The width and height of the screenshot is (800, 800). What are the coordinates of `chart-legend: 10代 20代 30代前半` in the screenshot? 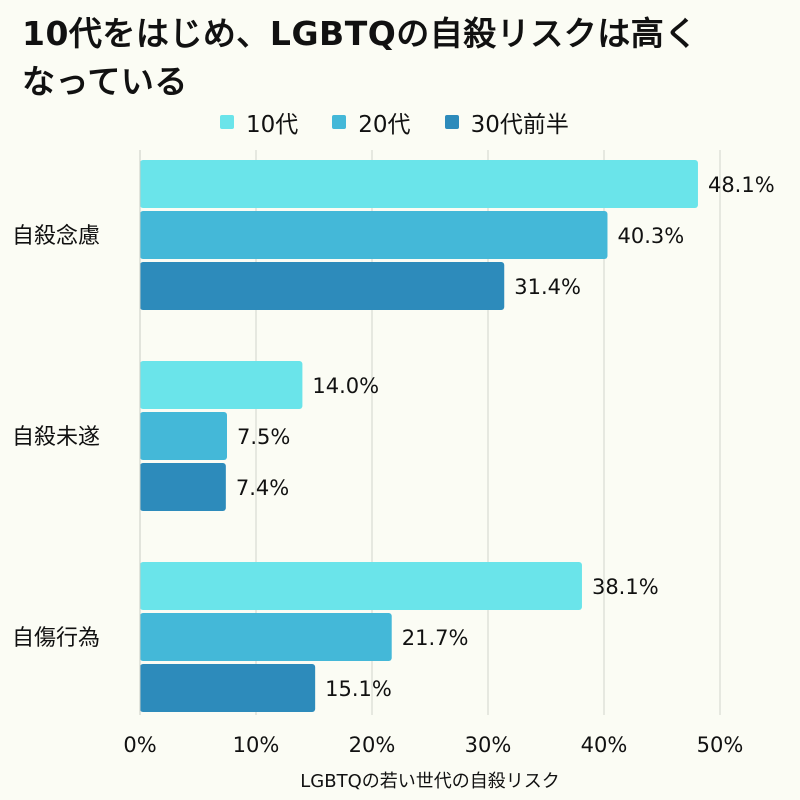 It's located at (394, 122).